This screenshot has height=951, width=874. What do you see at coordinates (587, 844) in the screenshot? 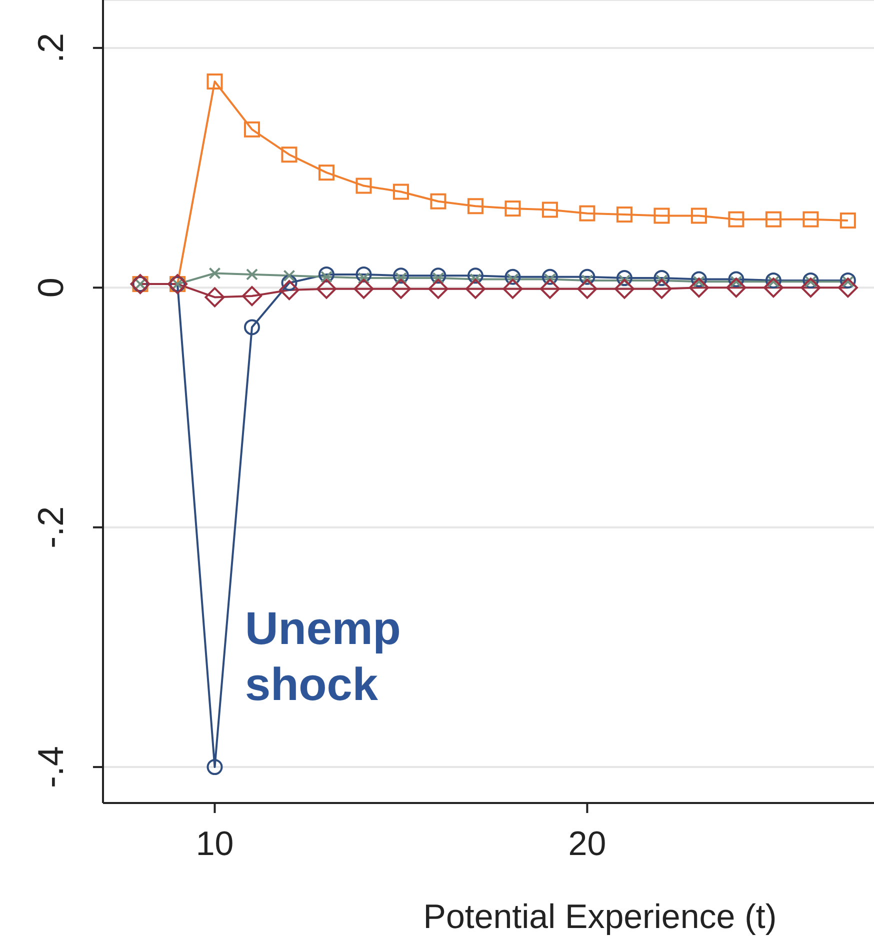
I see `x-tick-label: 20` at bounding box center [587, 844].